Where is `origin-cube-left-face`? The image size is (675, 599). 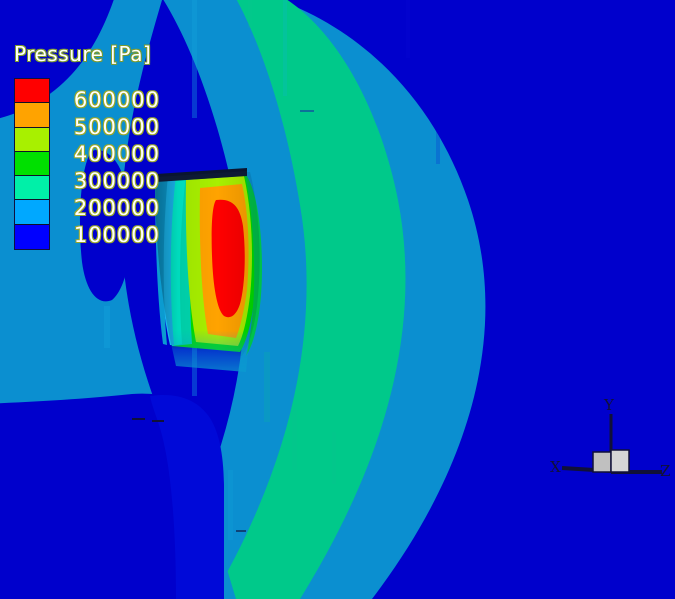
origin-cube-left-face is located at coordinates (602, 462).